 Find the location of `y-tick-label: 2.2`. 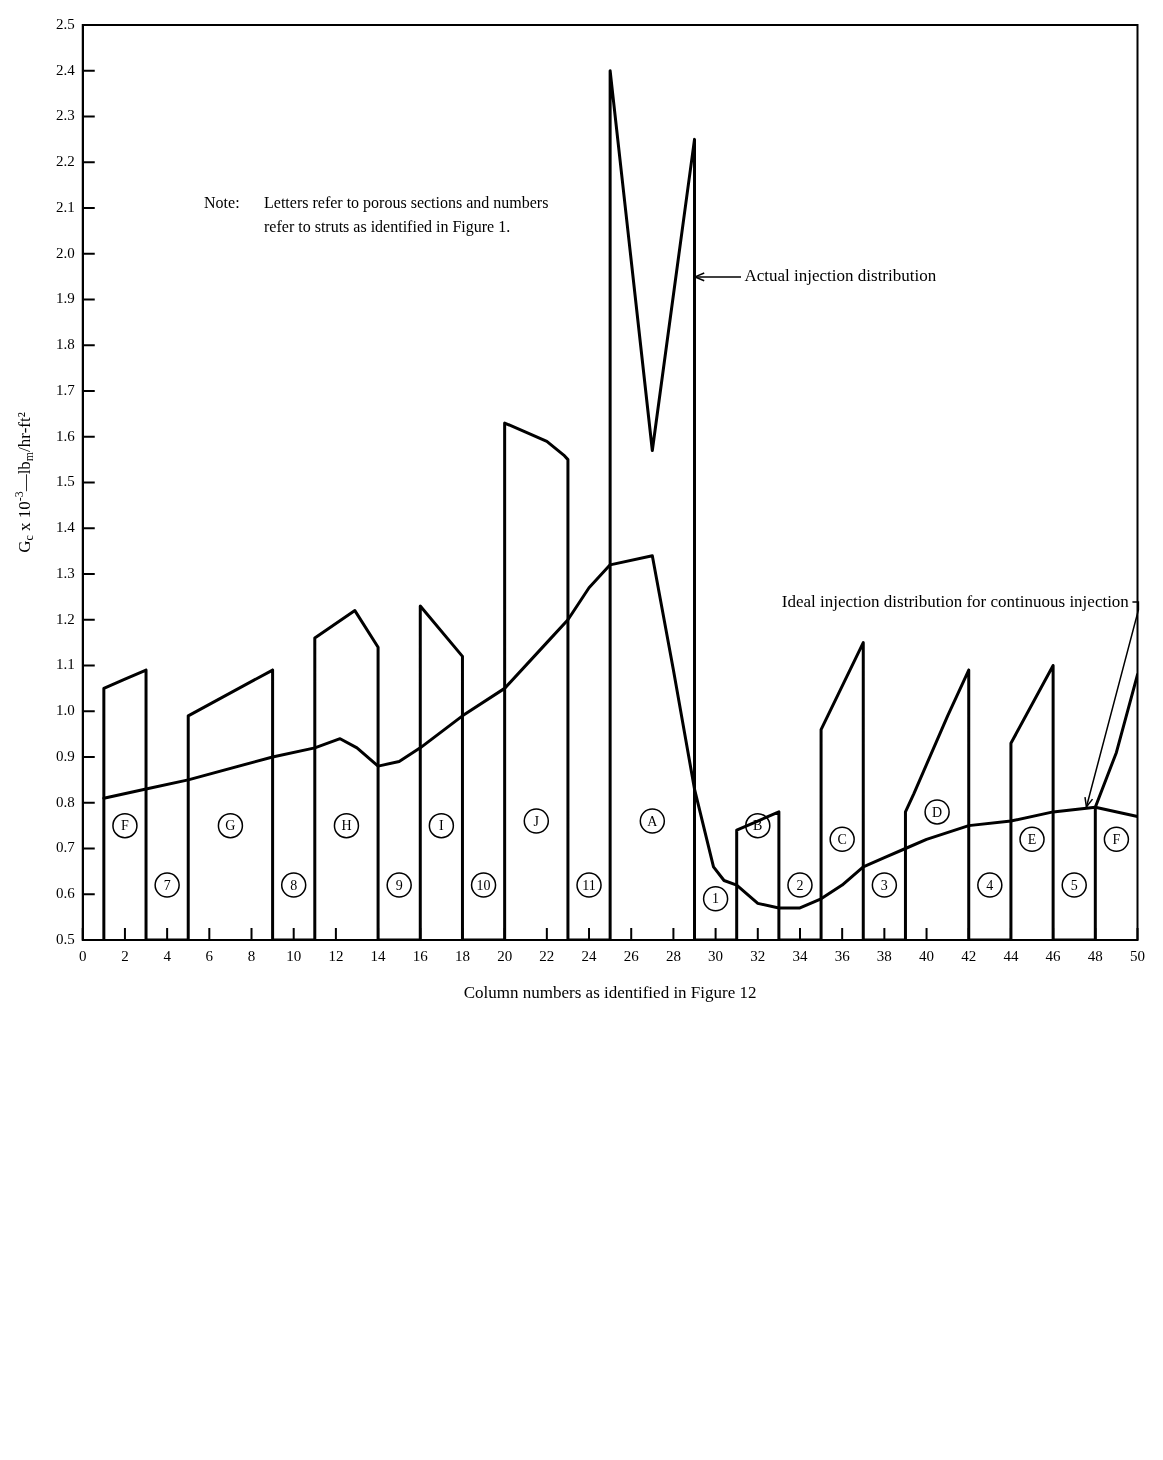

y-tick-label: 2.2 is located at coordinates (65, 161).